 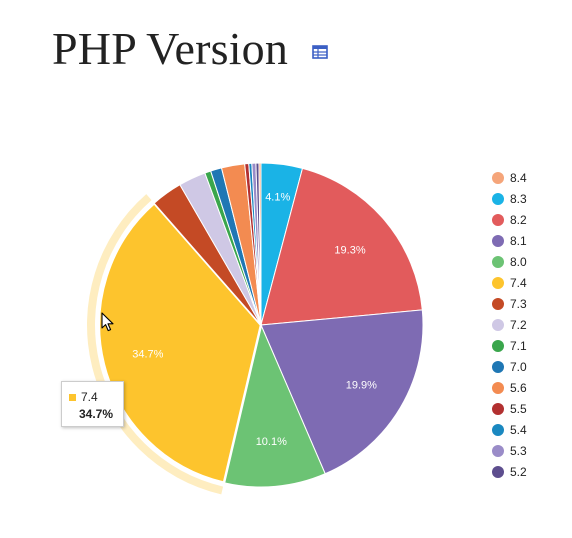 I want to click on legend-label-8-0: 8.0, so click(x=518, y=262).